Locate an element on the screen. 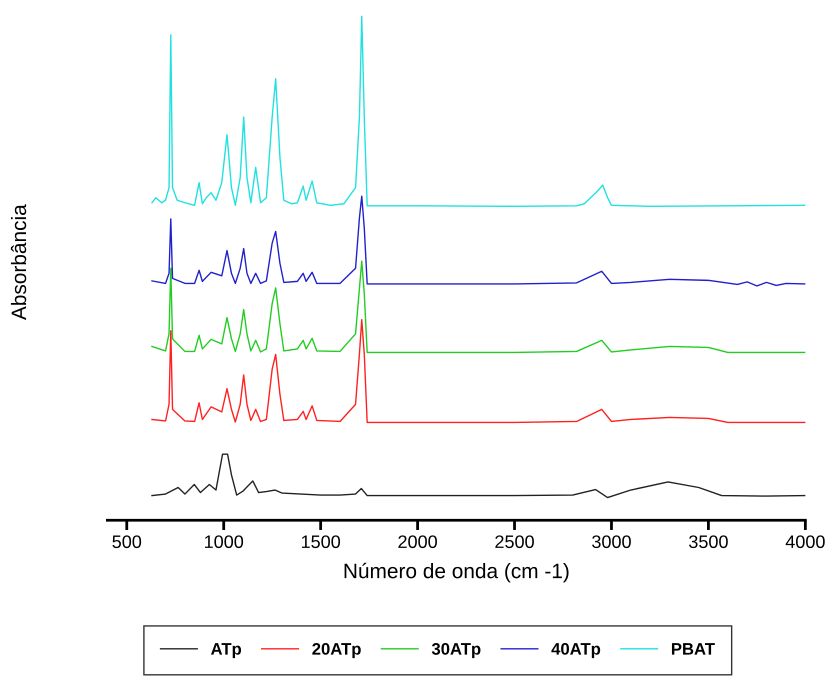  y-axis-title: Absorbância is located at coordinates (18, 262).